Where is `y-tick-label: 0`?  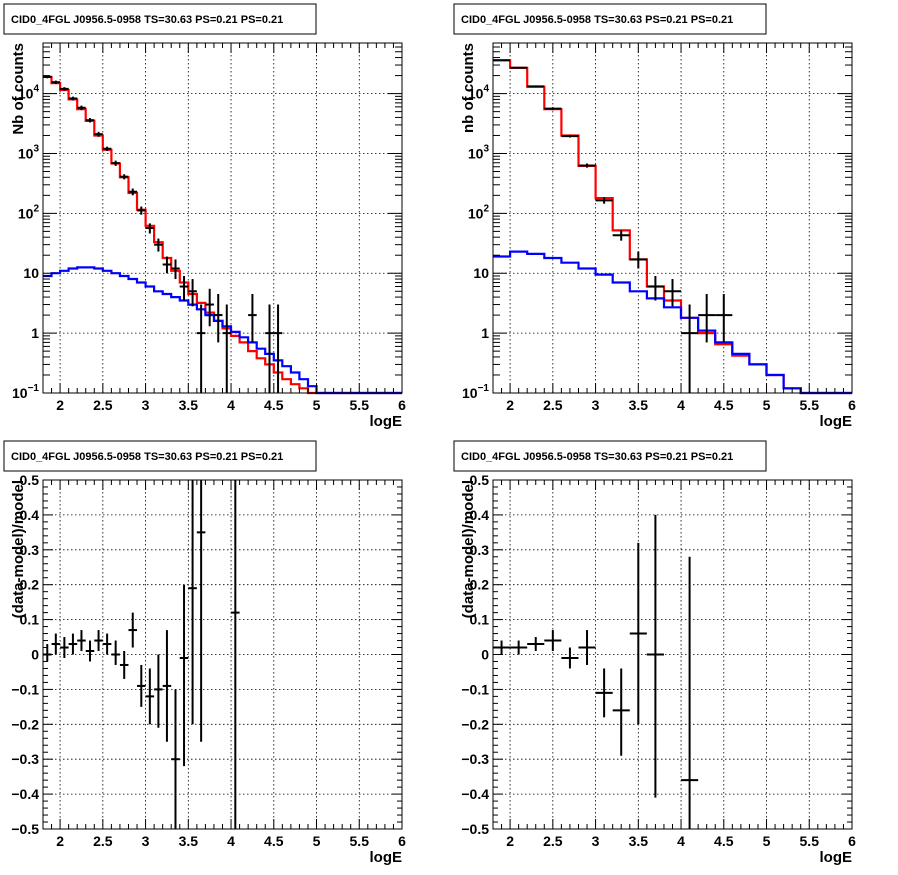 y-tick-label: 0 is located at coordinates (35, 655).